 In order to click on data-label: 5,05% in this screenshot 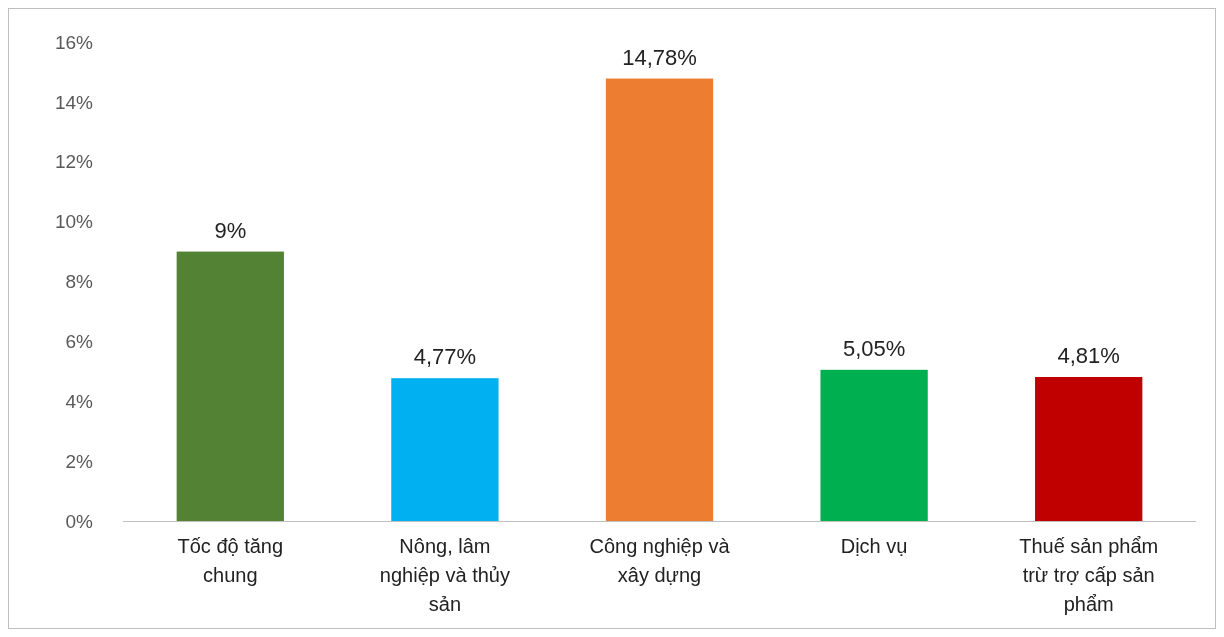, I will do `click(874, 348)`.